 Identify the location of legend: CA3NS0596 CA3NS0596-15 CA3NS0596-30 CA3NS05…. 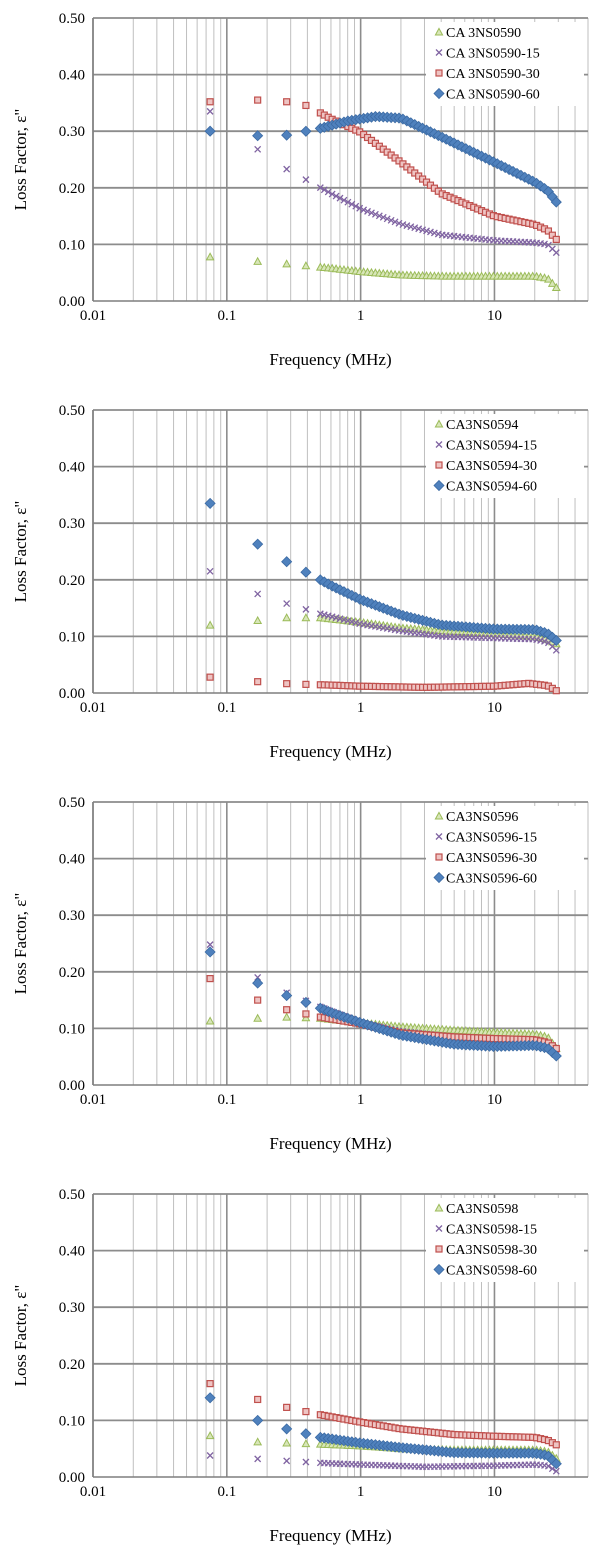
(505, 848).